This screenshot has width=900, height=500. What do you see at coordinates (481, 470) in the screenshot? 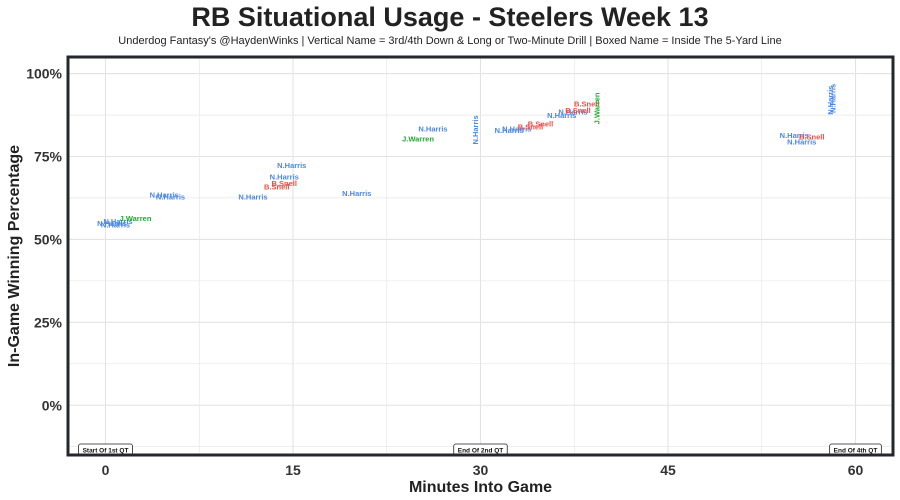
I see `x-tick-label: 30` at bounding box center [481, 470].